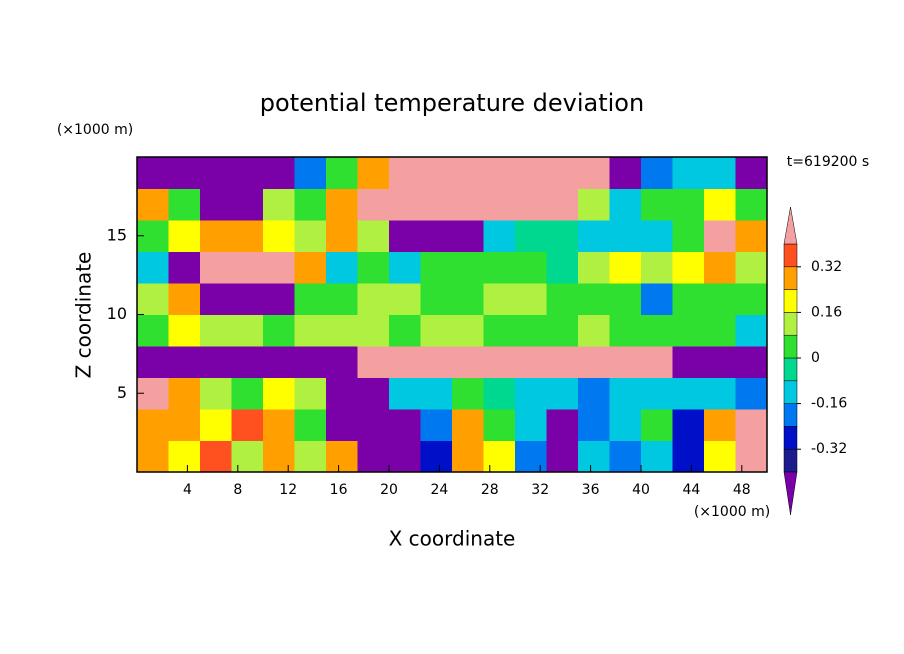 The width and height of the screenshot is (904, 654). I want to click on x-tick-label: 44, so click(691, 490).